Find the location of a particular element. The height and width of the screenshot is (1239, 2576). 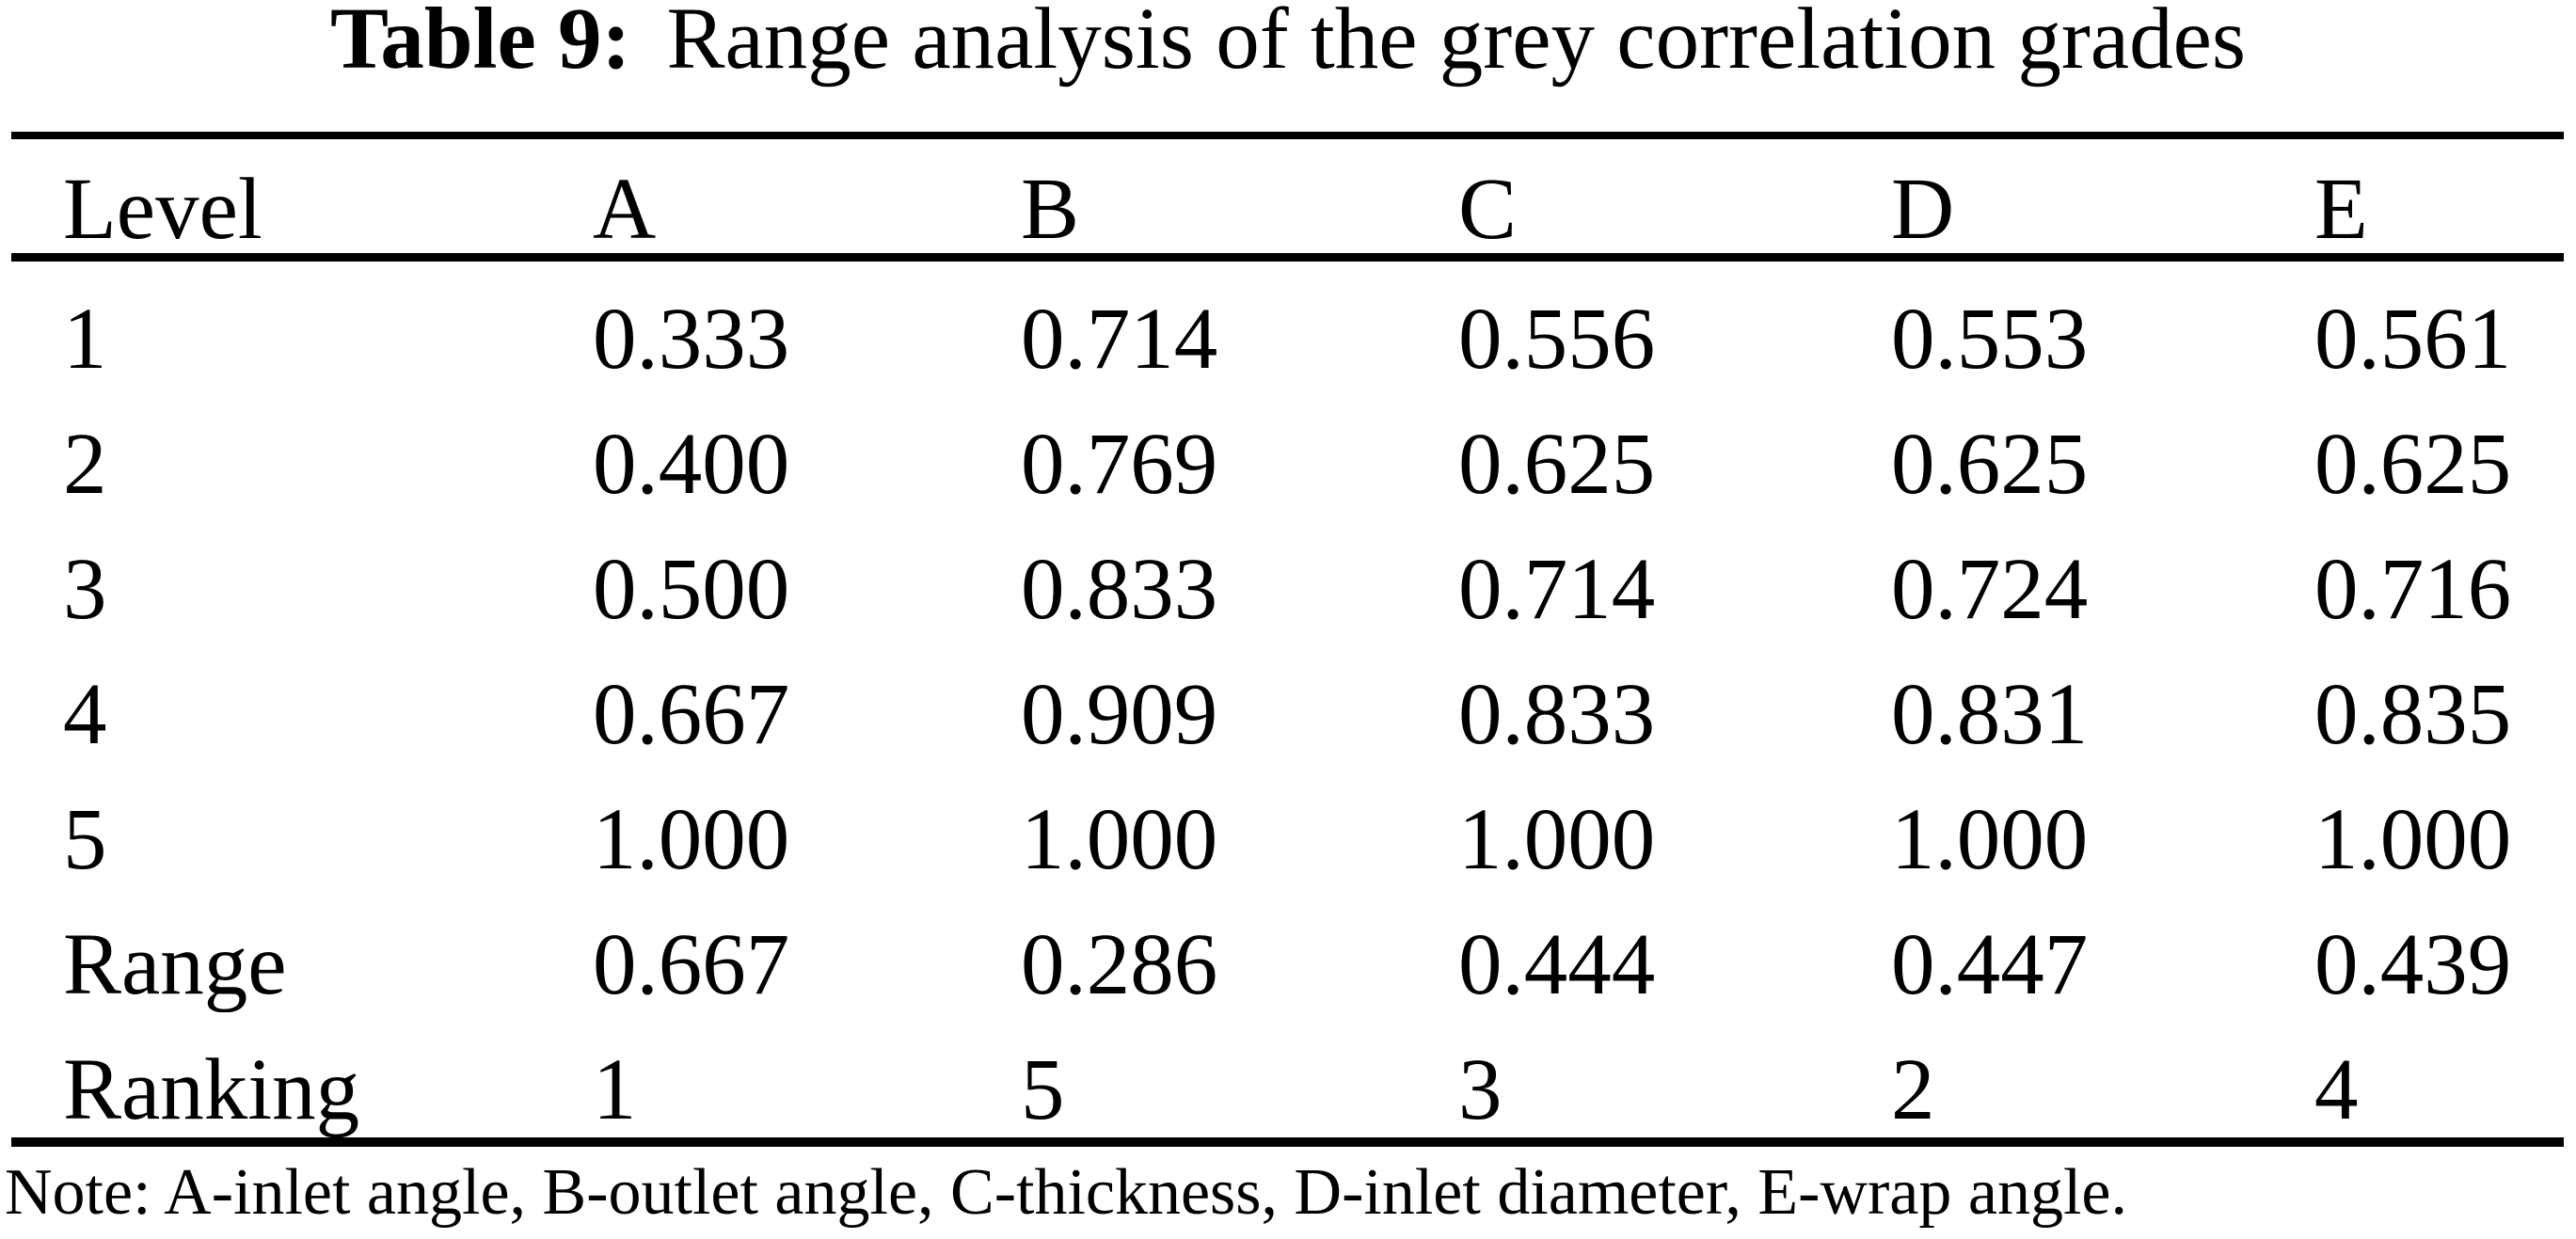

table-cell: 3 is located at coordinates (1480, 1089).